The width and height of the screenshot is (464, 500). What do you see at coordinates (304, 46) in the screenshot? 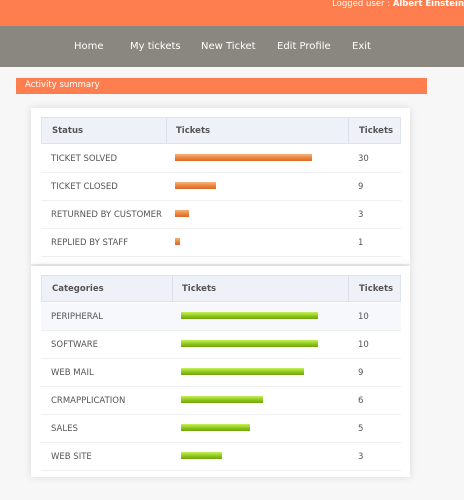
I see `nav-edit-profile: Edit Profile` at bounding box center [304, 46].